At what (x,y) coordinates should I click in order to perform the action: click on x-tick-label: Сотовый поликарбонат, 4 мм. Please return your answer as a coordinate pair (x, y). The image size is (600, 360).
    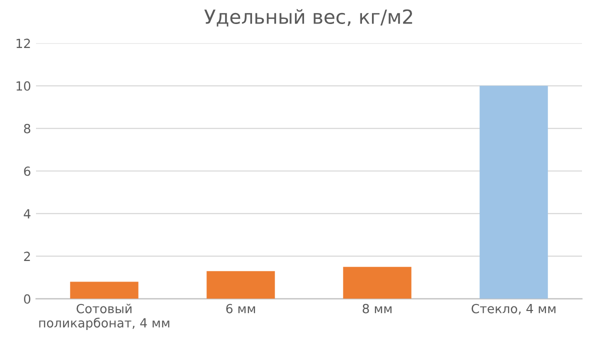
    Looking at the image, I should click on (104, 317).